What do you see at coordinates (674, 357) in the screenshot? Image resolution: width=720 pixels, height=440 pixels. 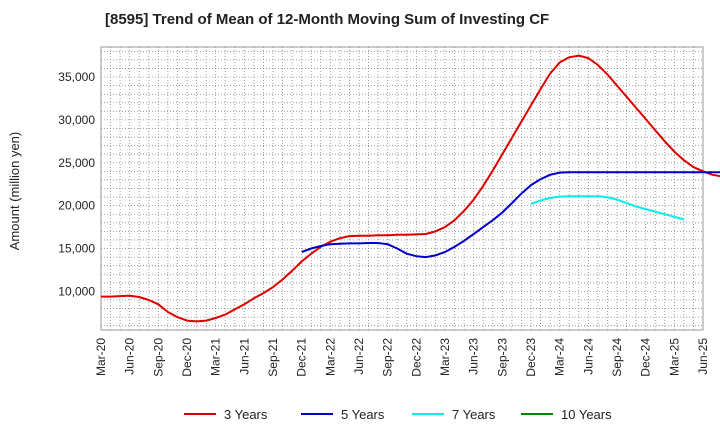 I see `x-tick-label: Mar-25` at bounding box center [674, 357].